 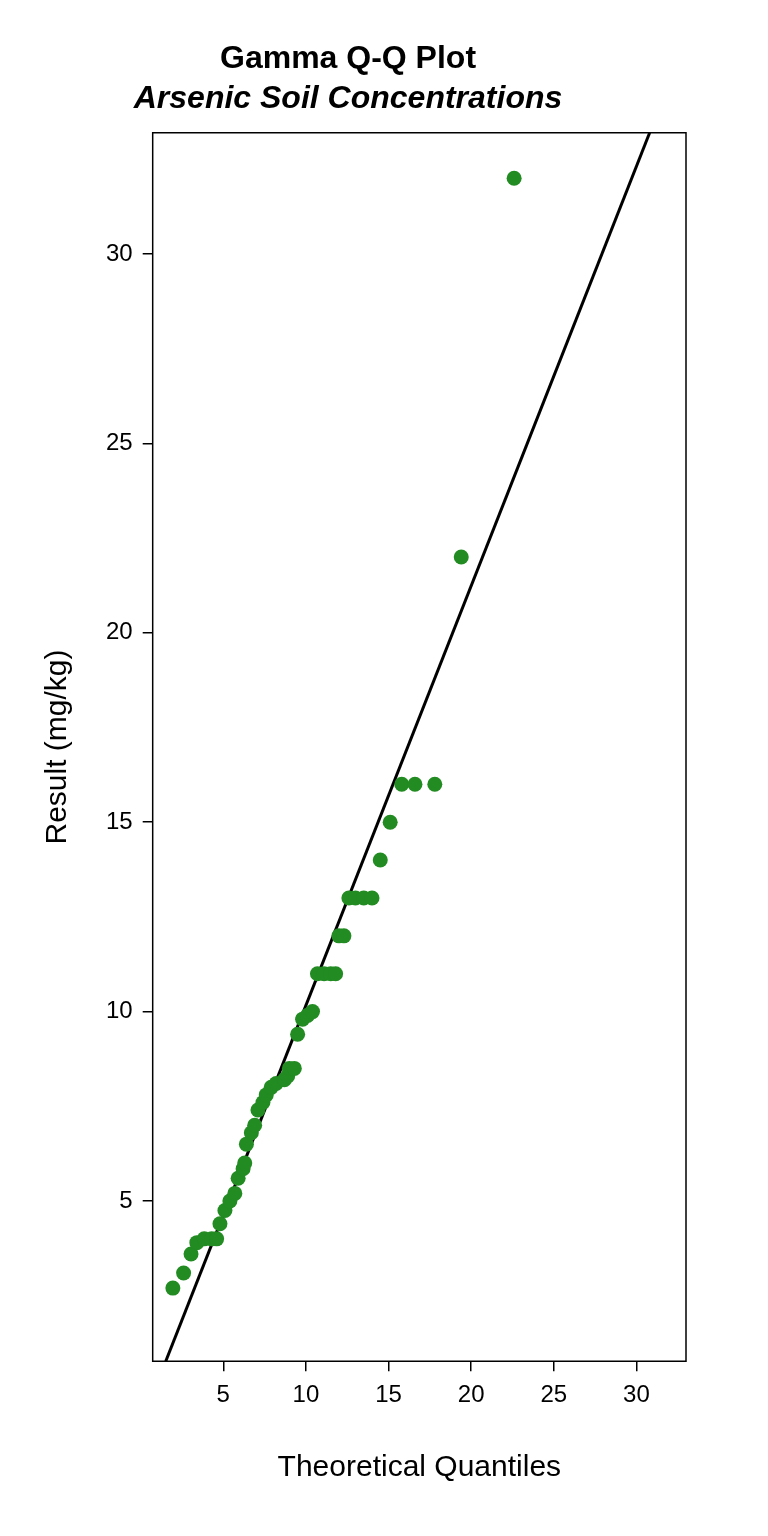 I want to click on x-tick-label: 25, so click(x=554, y=1394).